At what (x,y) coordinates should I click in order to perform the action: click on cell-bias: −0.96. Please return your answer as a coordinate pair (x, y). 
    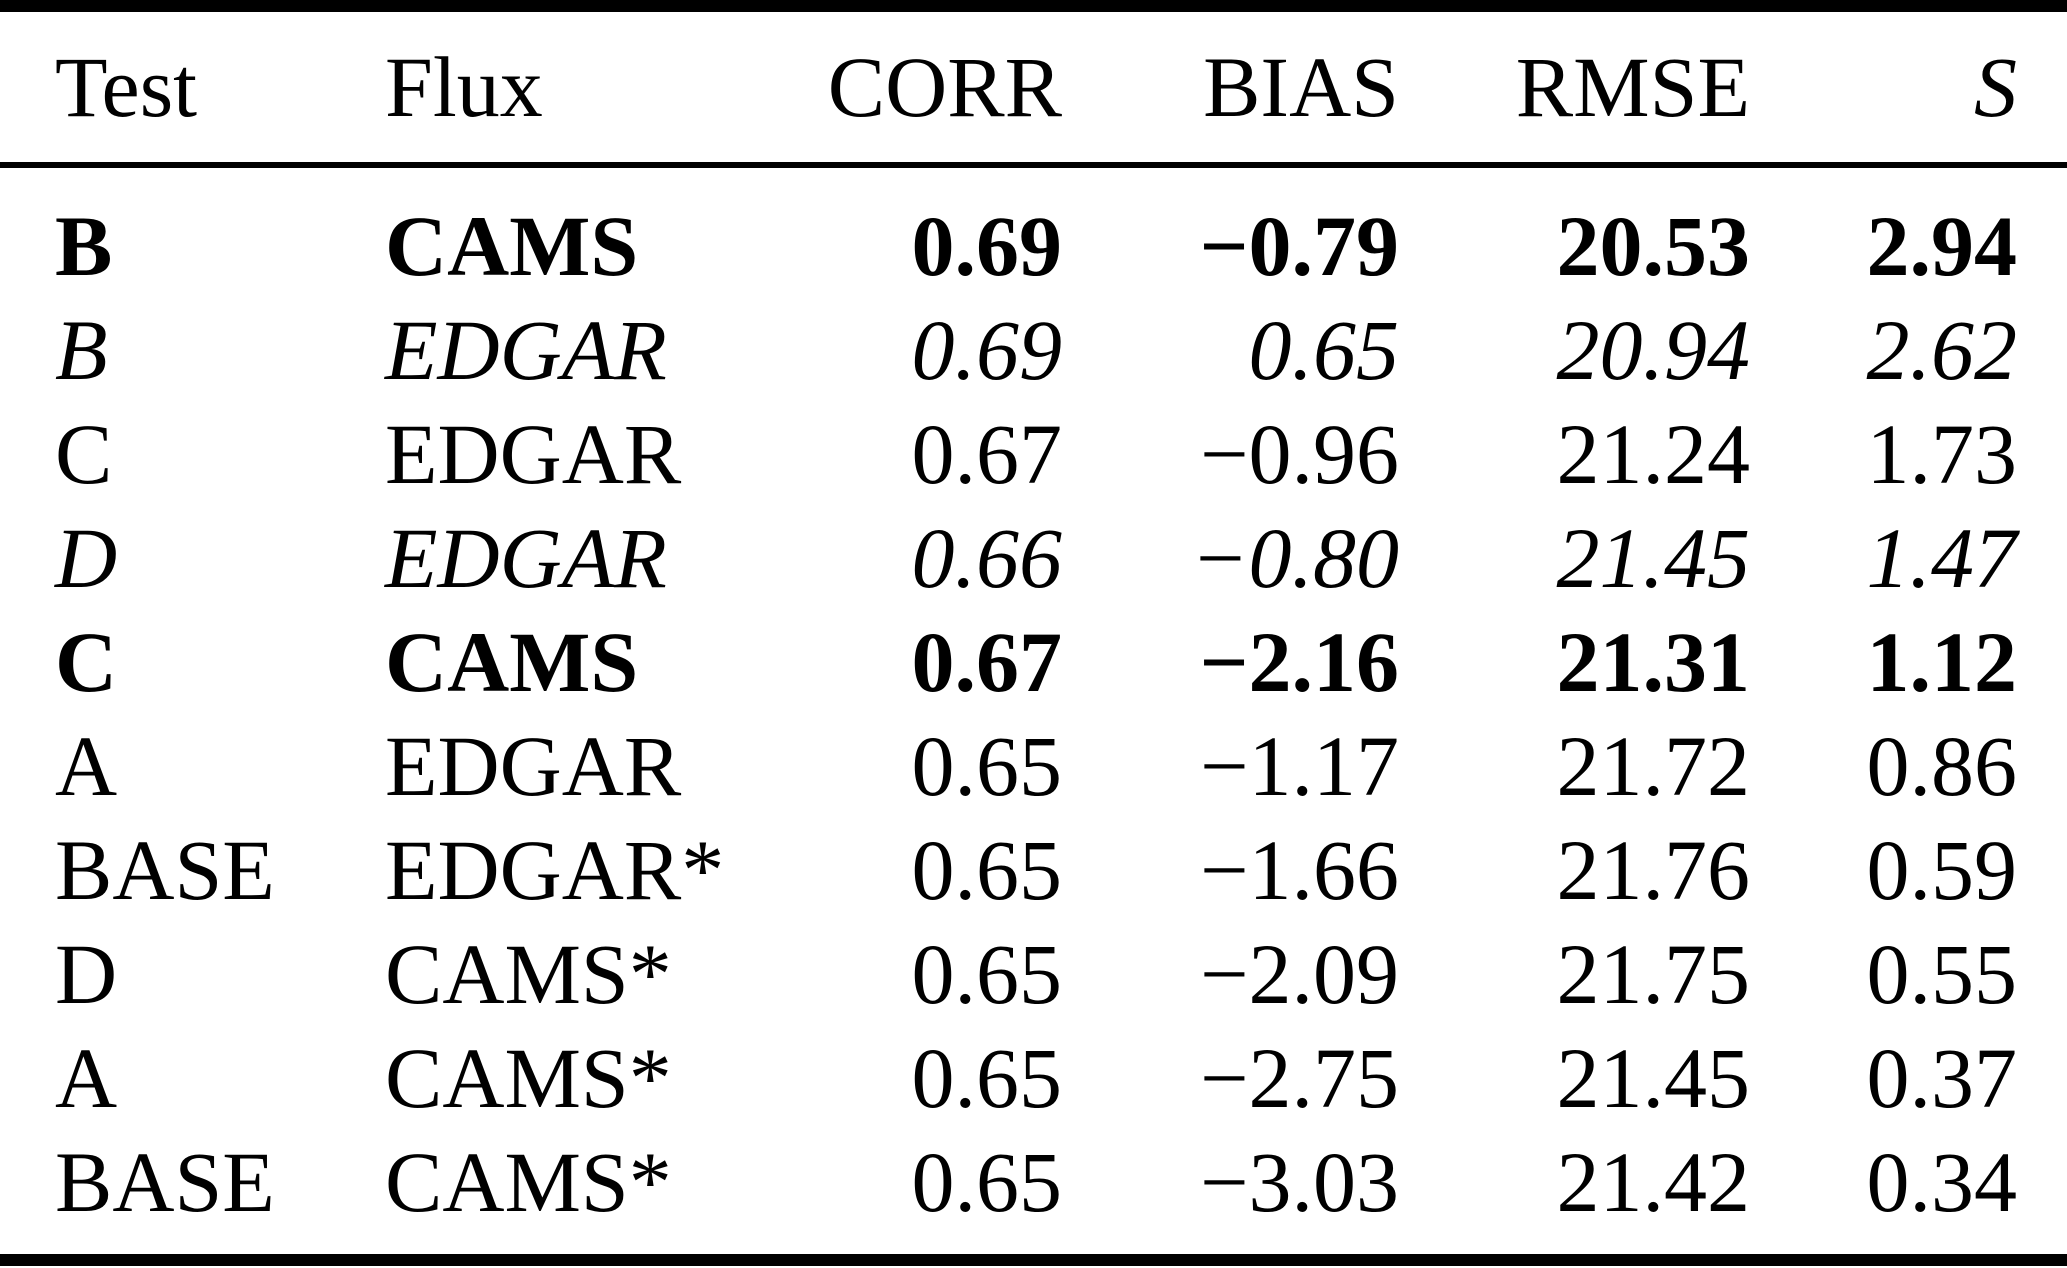
    Looking at the image, I should click on (1299, 454).